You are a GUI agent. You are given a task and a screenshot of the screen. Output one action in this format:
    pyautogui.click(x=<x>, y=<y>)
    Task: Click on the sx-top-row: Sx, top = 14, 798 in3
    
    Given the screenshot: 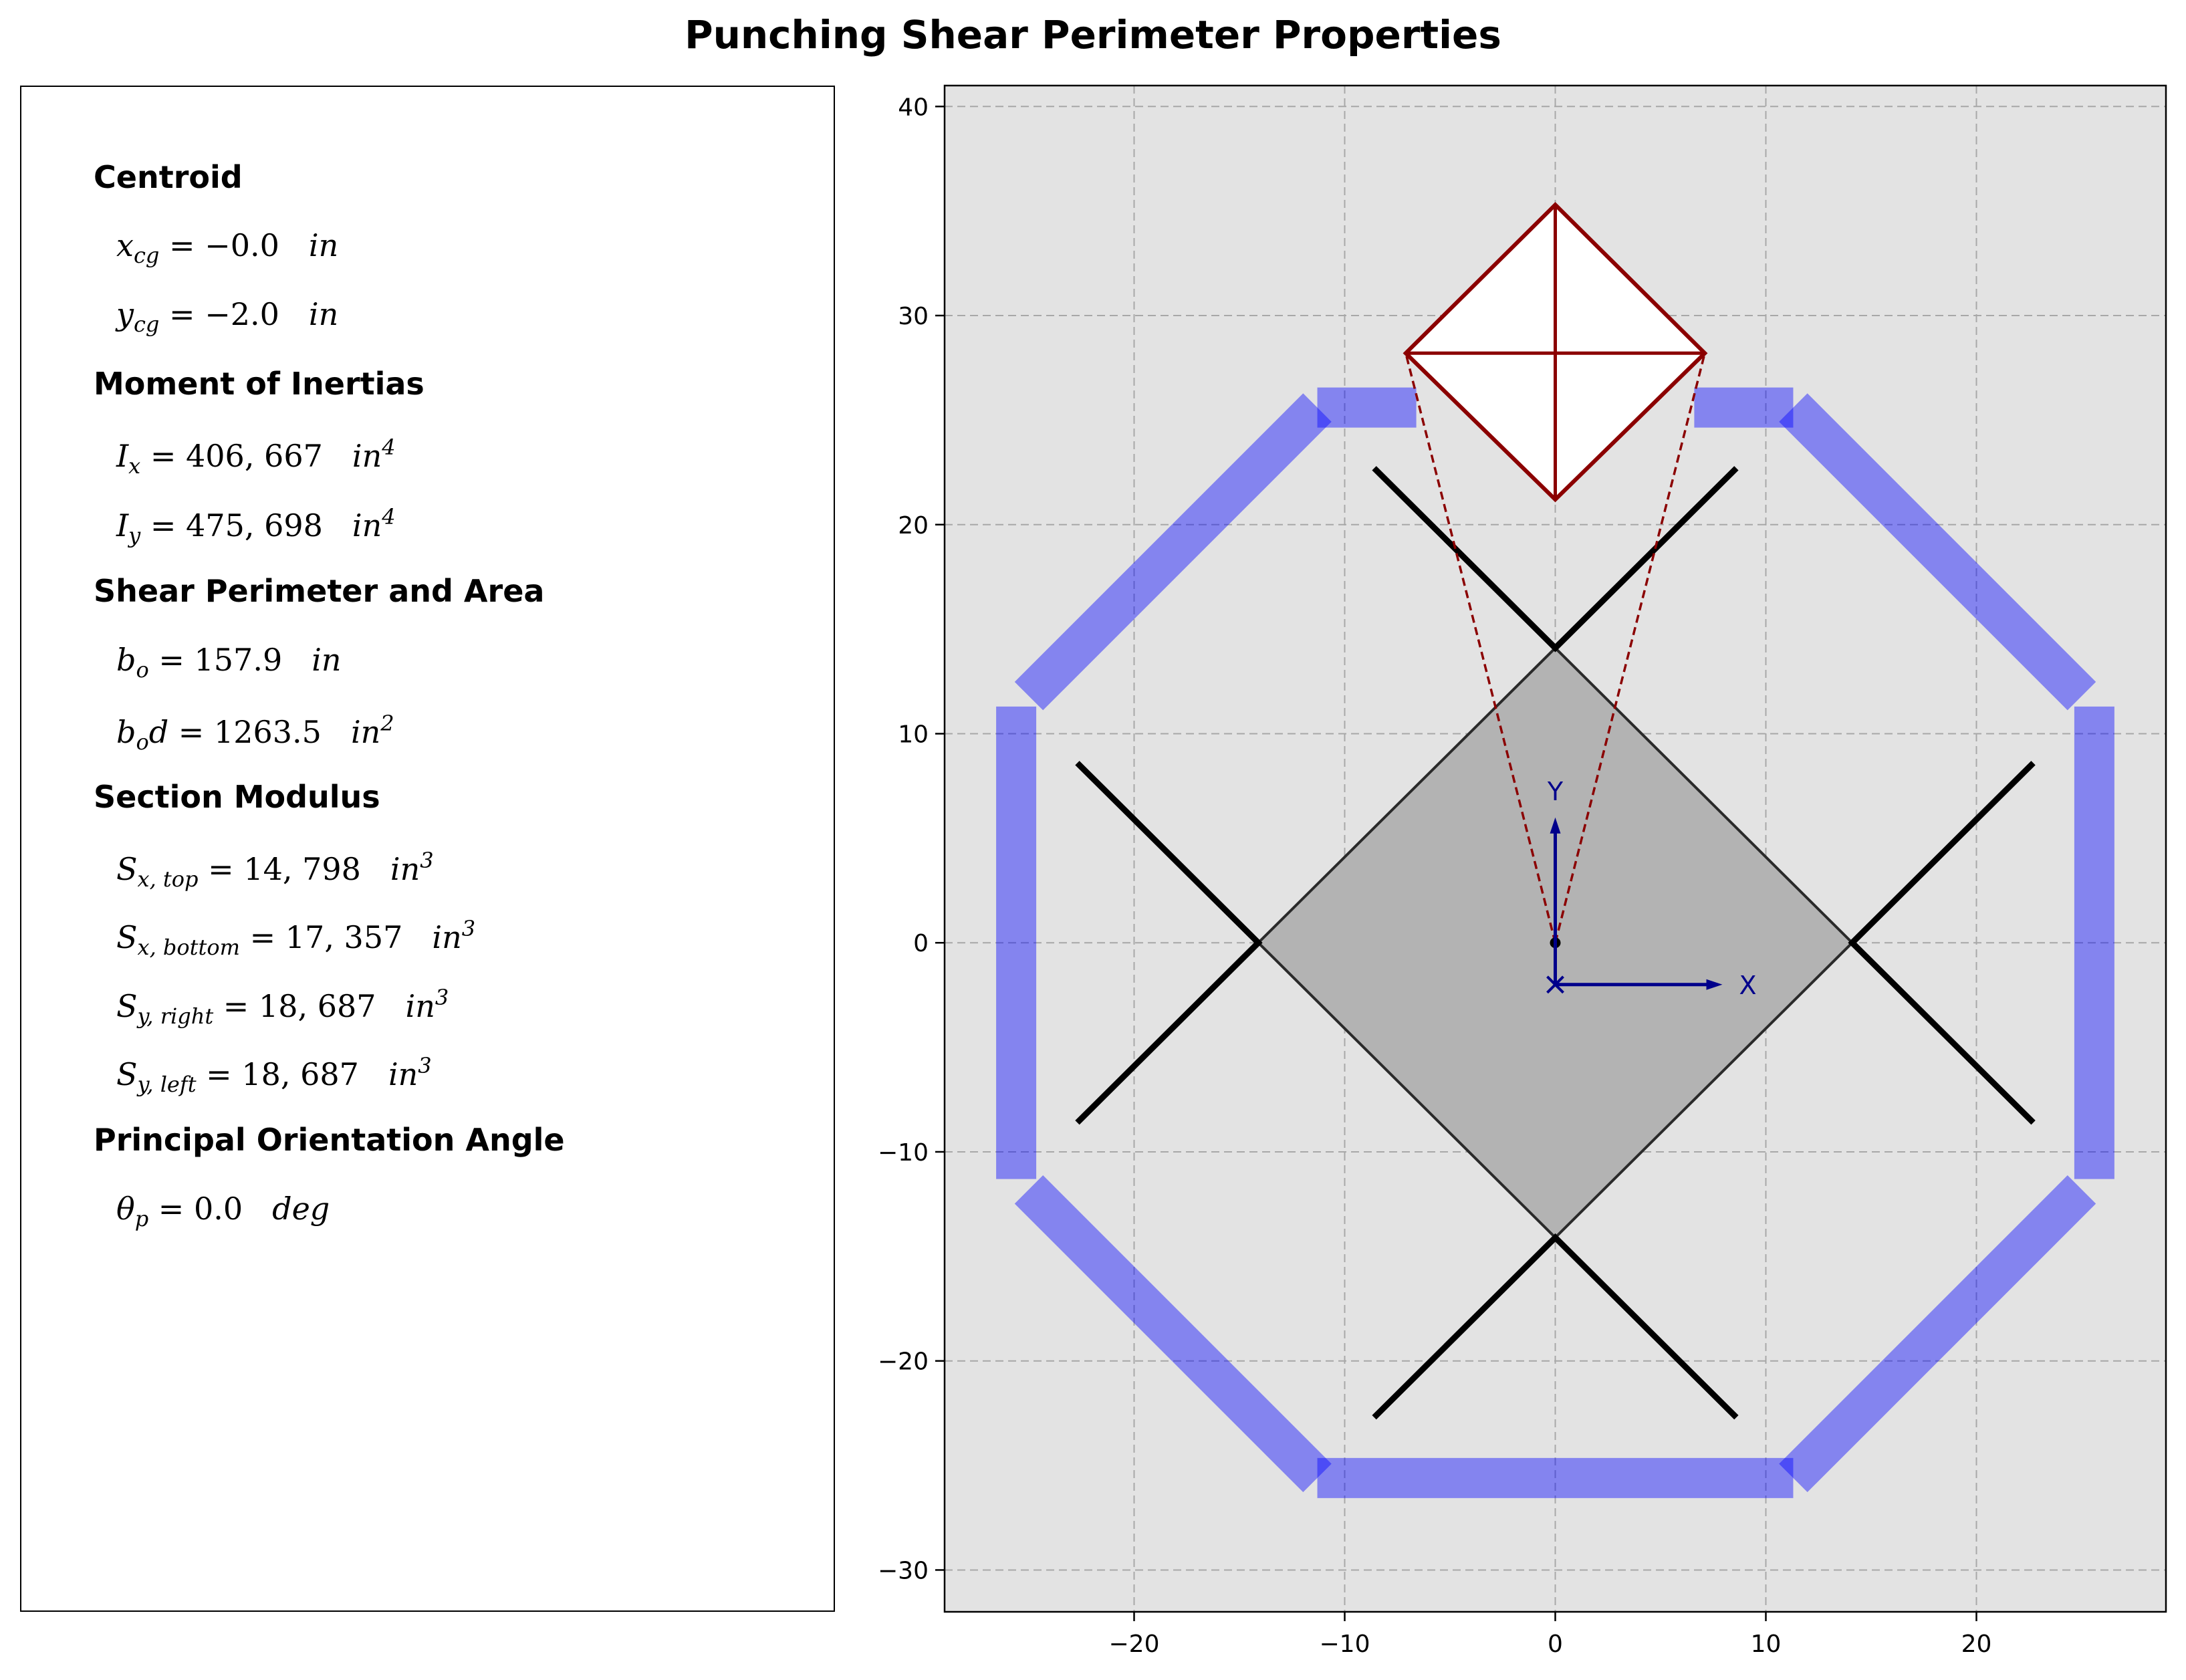 What is the action you would take?
    pyautogui.click(x=275, y=870)
    